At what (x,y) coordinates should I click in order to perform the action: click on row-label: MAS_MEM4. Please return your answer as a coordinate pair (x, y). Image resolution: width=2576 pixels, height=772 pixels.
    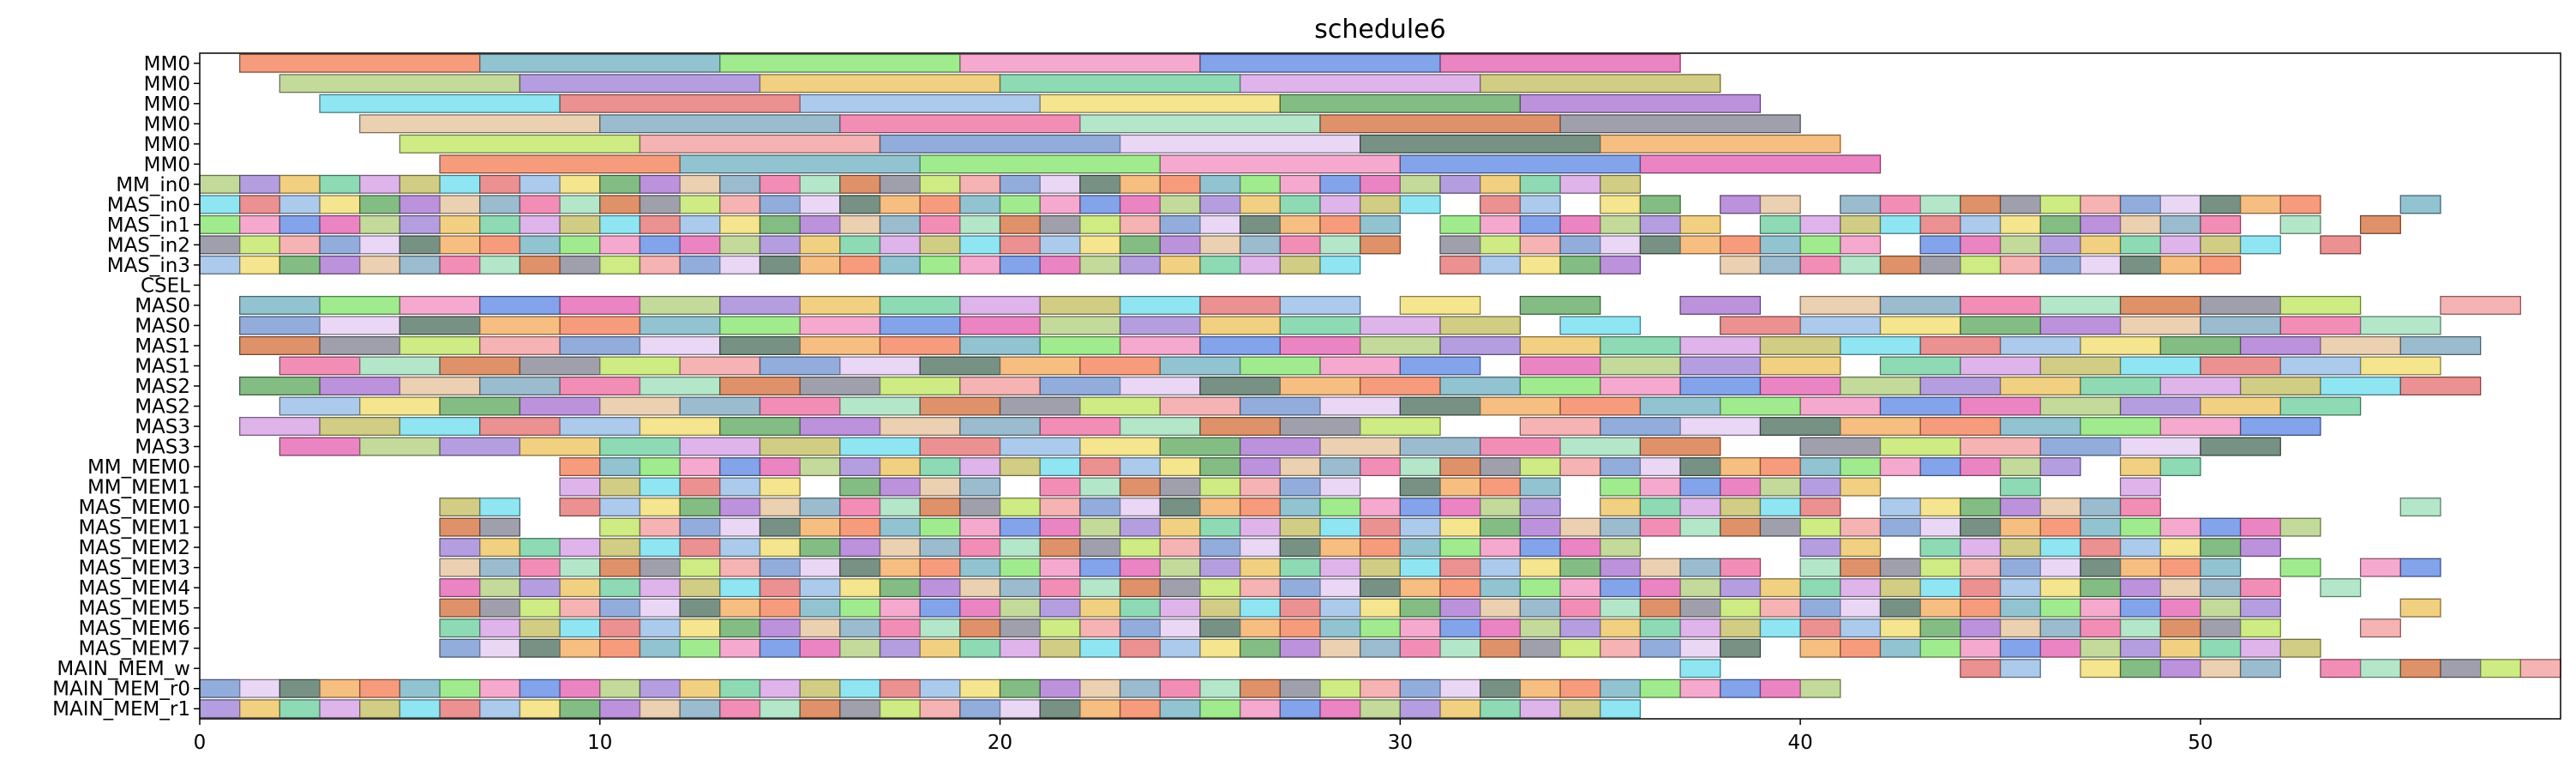
    Looking at the image, I should click on (134, 588).